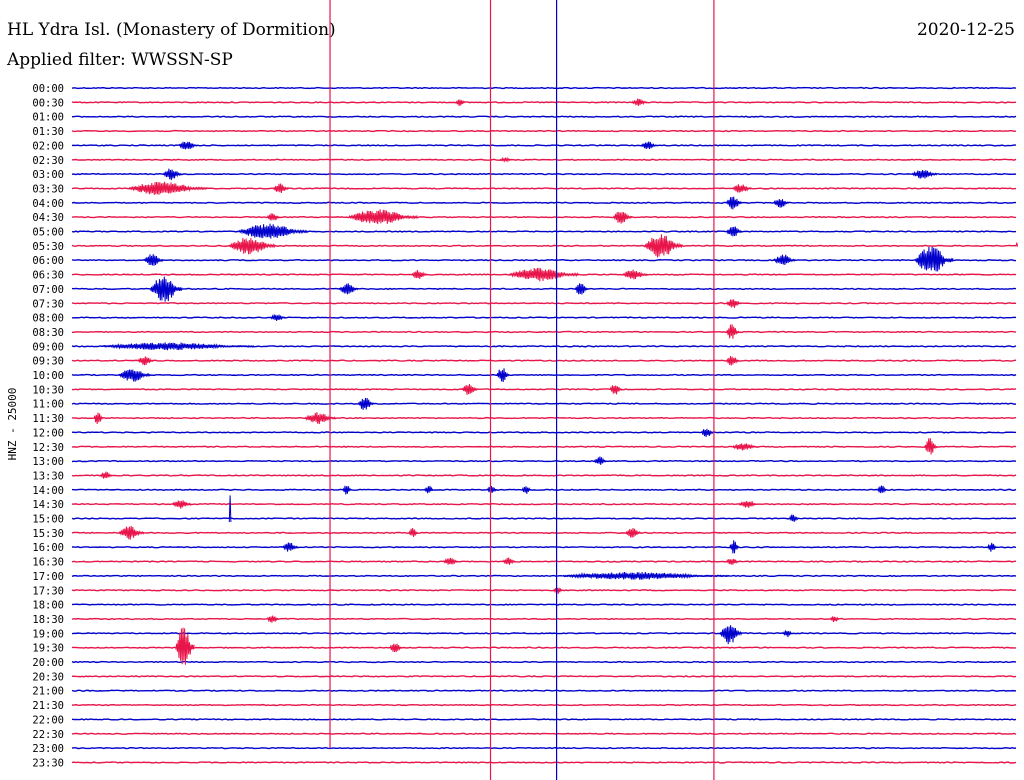 The height and width of the screenshot is (780, 1024). Describe the element at coordinates (48, 118) in the screenshot. I see `row-time-label: 01:00` at that location.